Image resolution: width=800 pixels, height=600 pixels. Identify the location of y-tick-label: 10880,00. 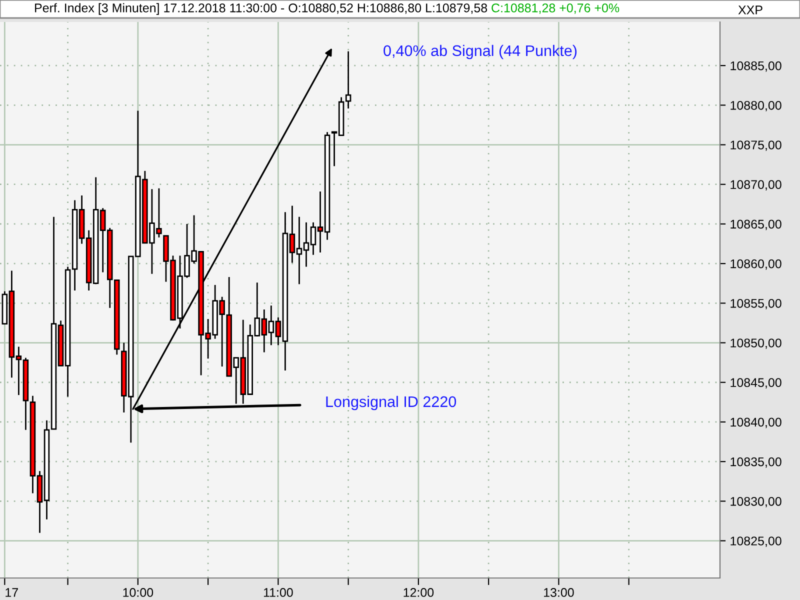
(756, 106).